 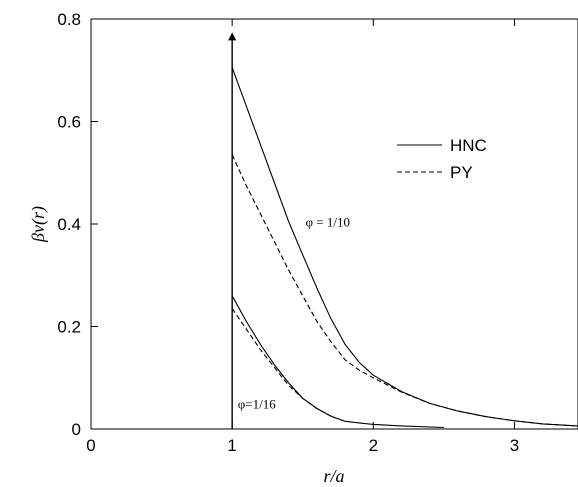 What do you see at coordinates (442, 159) in the screenshot?
I see `legend: HNC PY` at bounding box center [442, 159].